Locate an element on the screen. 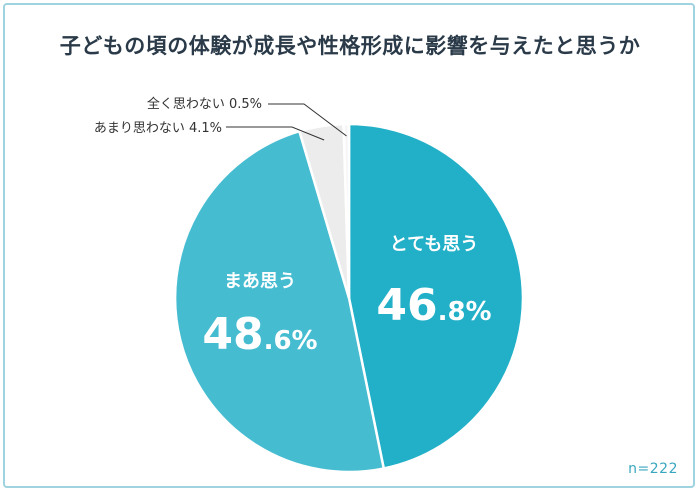 The width and height of the screenshot is (700, 493). slice-label-very-much: とても思う is located at coordinates (434, 244).